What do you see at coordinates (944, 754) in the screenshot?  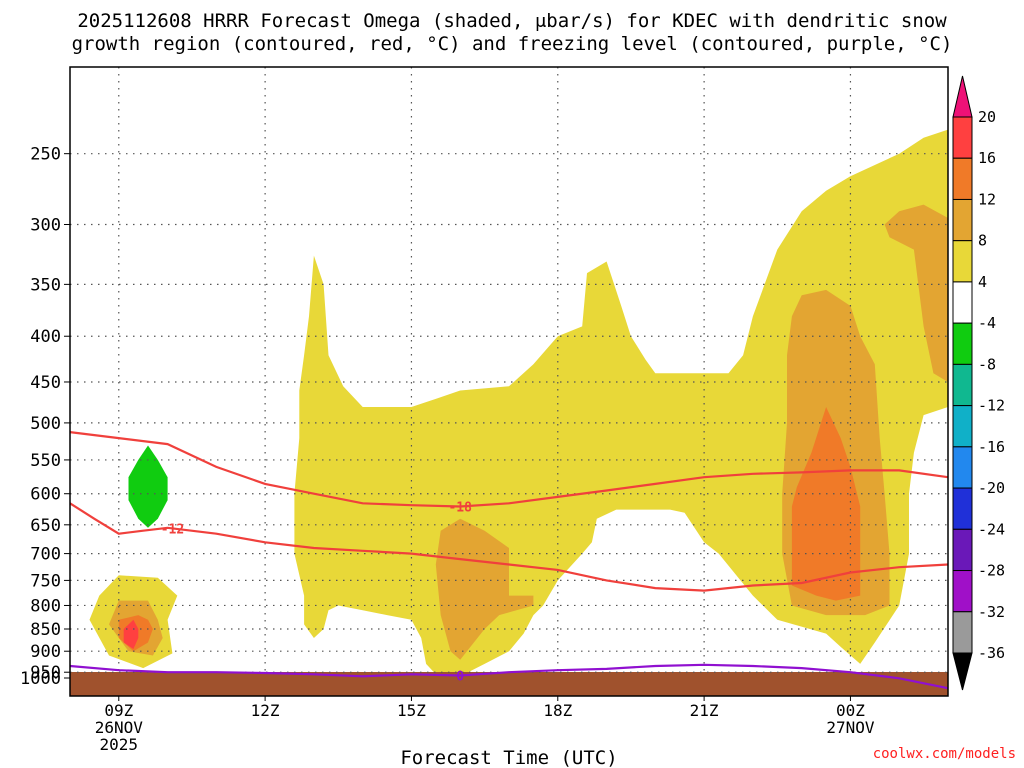 I see `credit-link: coolwx.com/models` at bounding box center [944, 754].